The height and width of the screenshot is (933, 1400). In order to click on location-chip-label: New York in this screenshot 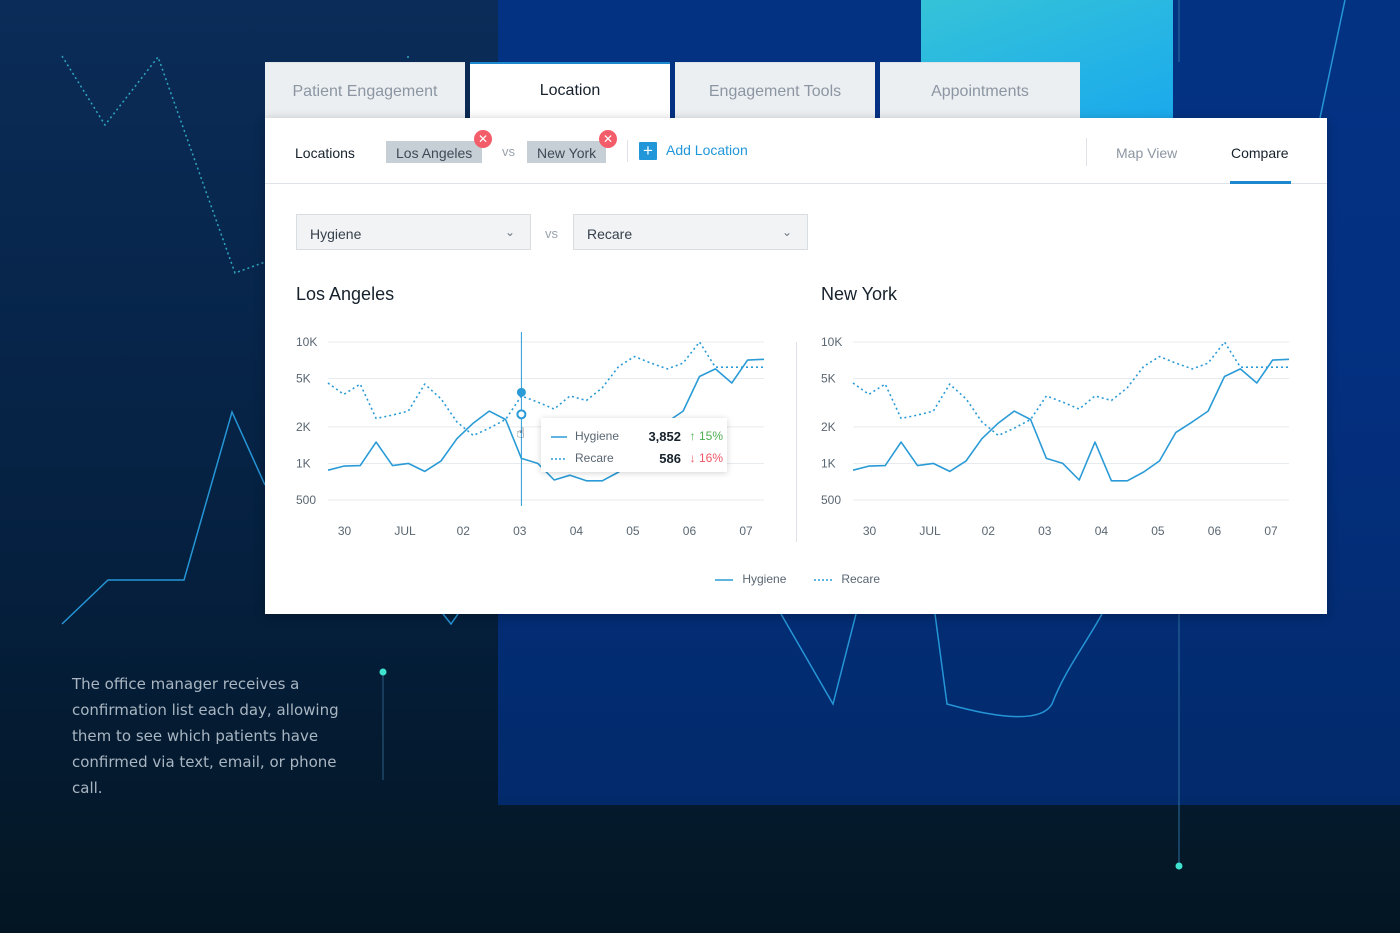, I will do `click(567, 153)`.